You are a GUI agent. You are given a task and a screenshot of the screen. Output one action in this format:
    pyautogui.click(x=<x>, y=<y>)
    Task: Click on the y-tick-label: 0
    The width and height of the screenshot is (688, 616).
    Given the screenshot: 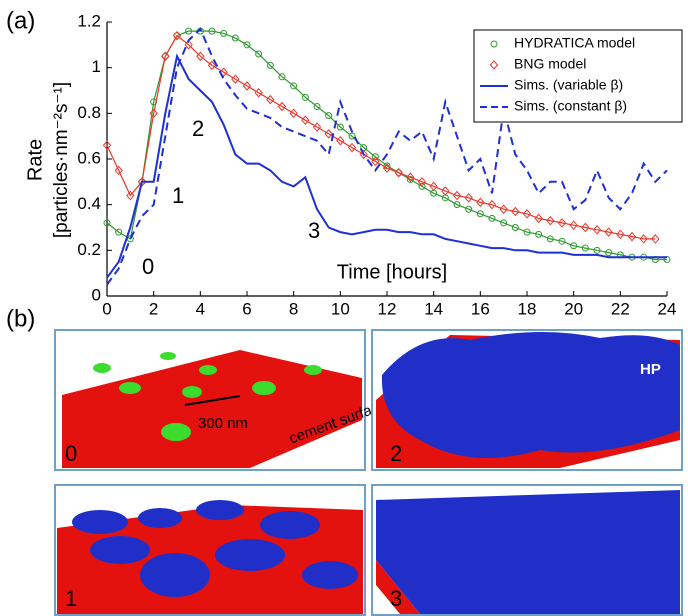 What is the action you would take?
    pyautogui.click(x=96, y=294)
    